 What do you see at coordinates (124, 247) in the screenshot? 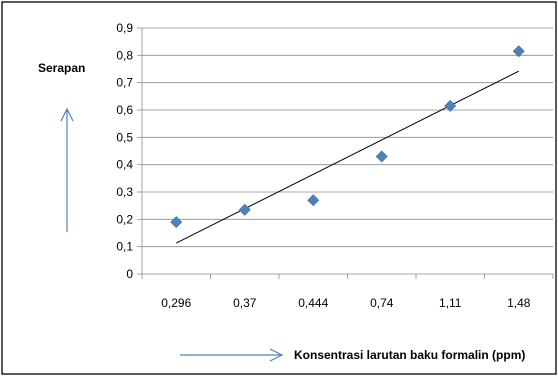
I see `y-tick-label: 0,1` at bounding box center [124, 247].